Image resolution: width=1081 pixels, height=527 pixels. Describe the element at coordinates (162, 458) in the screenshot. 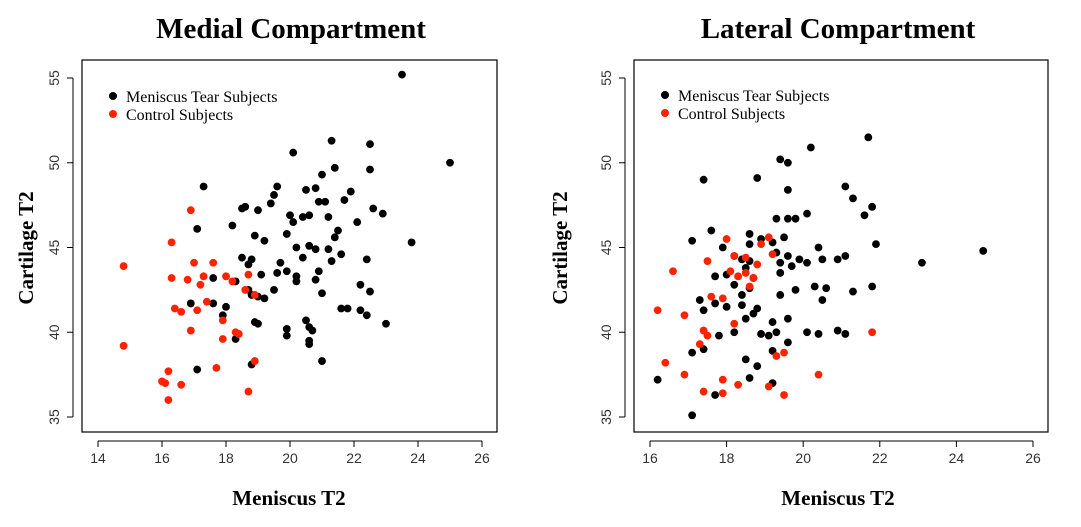

I see `x-tick-label: 16` at that location.